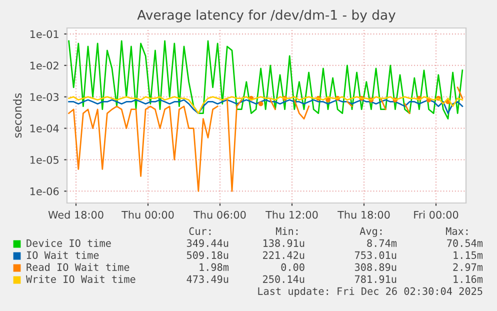 This screenshot has height=311, width=497. I want to click on text: 509.18u, so click(207, 255).